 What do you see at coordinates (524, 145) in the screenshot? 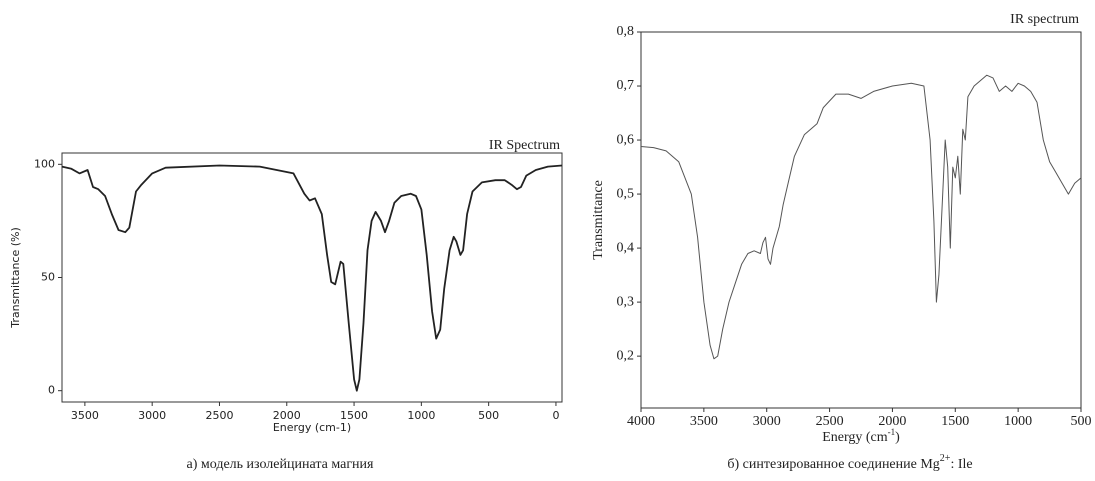
I see `chart-title: IR Spectrum` at bounding box center [524, 145].